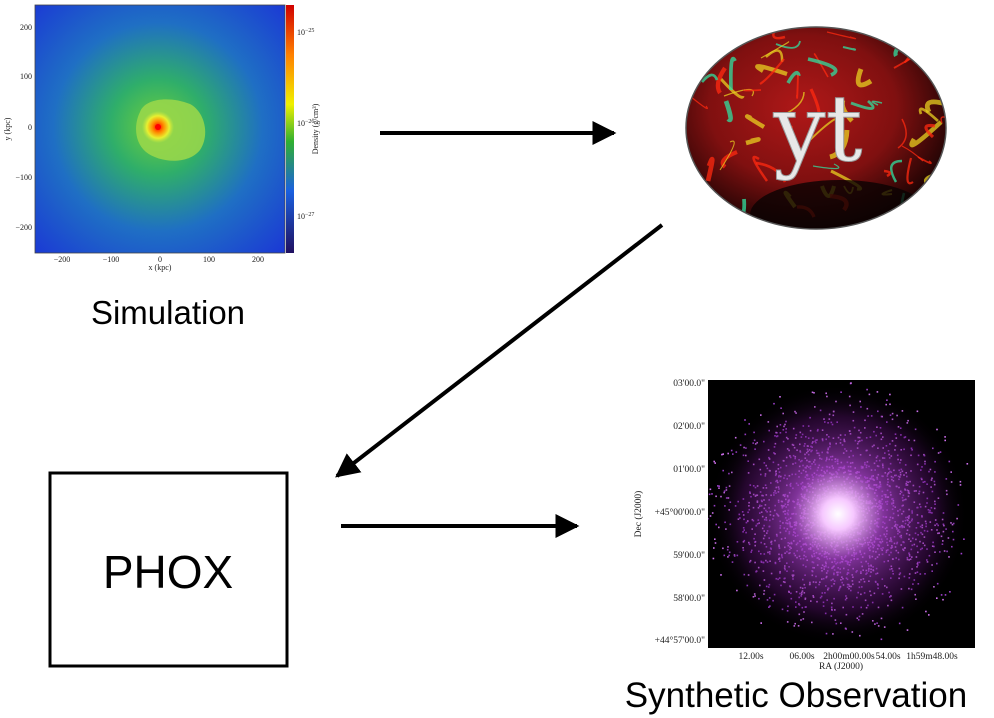 The height and width of the screenshot is (718, 994). Describe the element at coordinates (290, 129) in the screenshot. I see `colorbar` at that location.